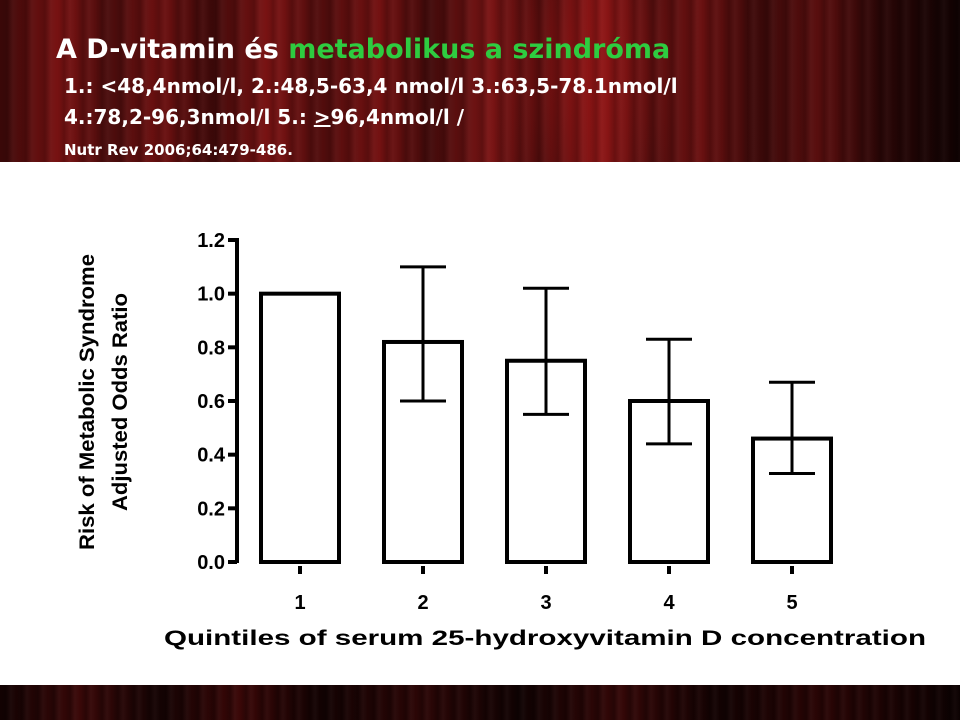 The height and width of the screenshot is (720, 960). I want to click on bar, so click(300, 427).